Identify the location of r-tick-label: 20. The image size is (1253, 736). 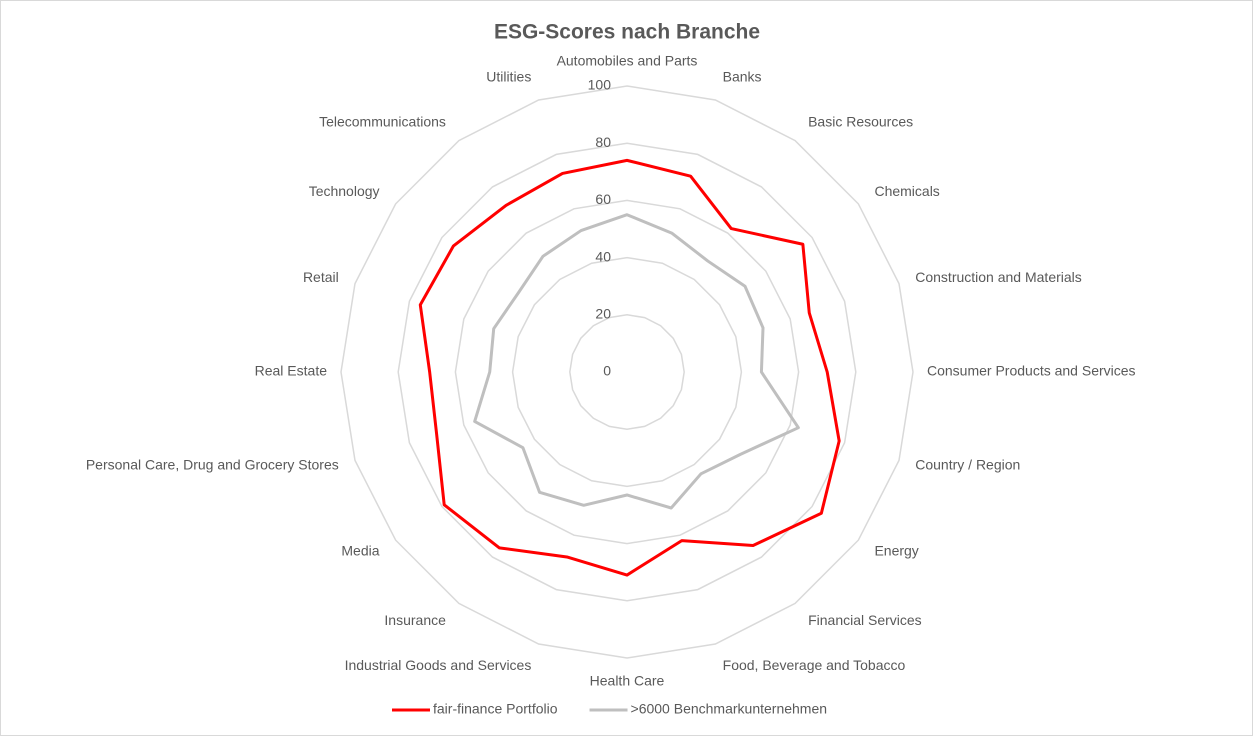
(603, 314).